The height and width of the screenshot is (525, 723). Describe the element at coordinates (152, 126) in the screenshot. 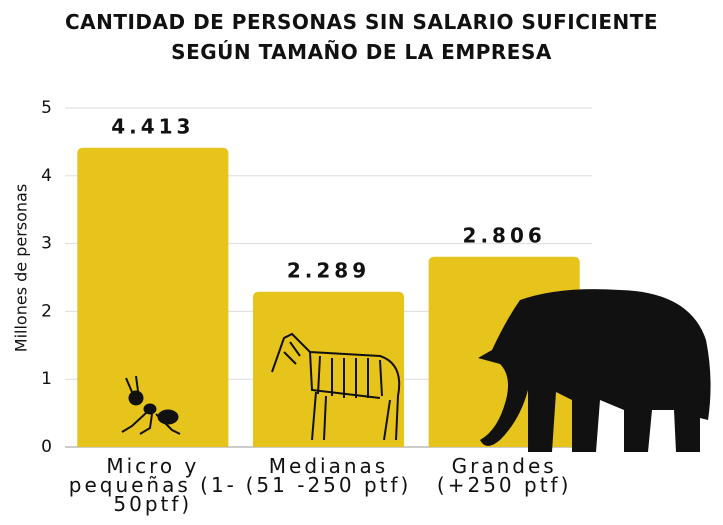

I see `value-label: 4.413` at that location.